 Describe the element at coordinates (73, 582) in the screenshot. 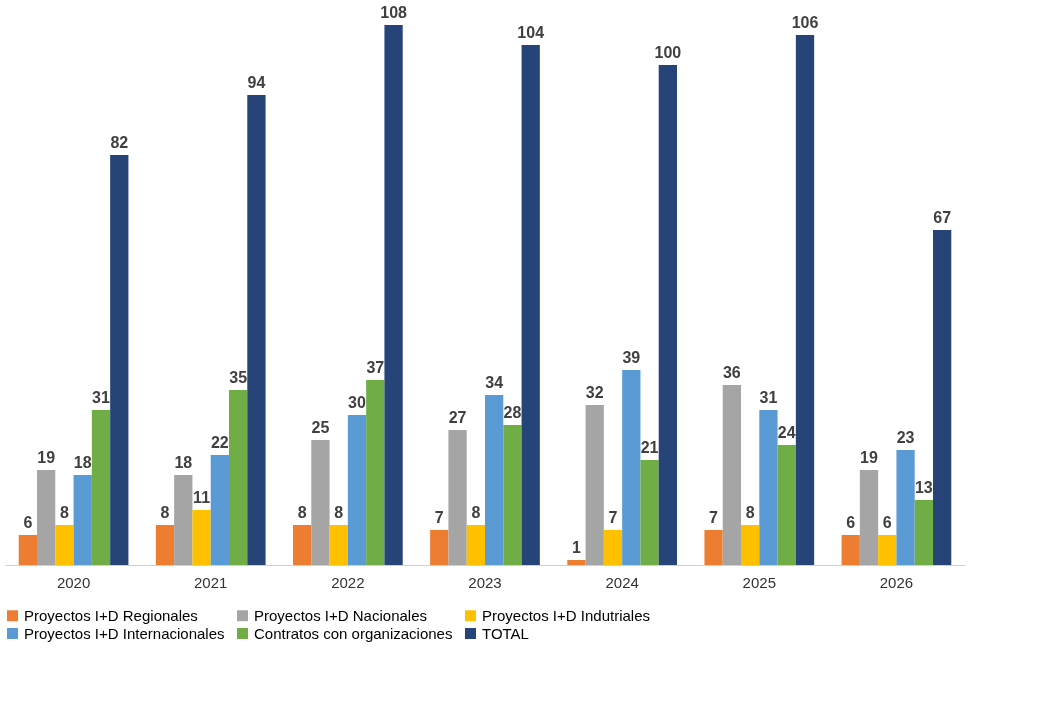

I see `x-tick-label: 2020` at that location.